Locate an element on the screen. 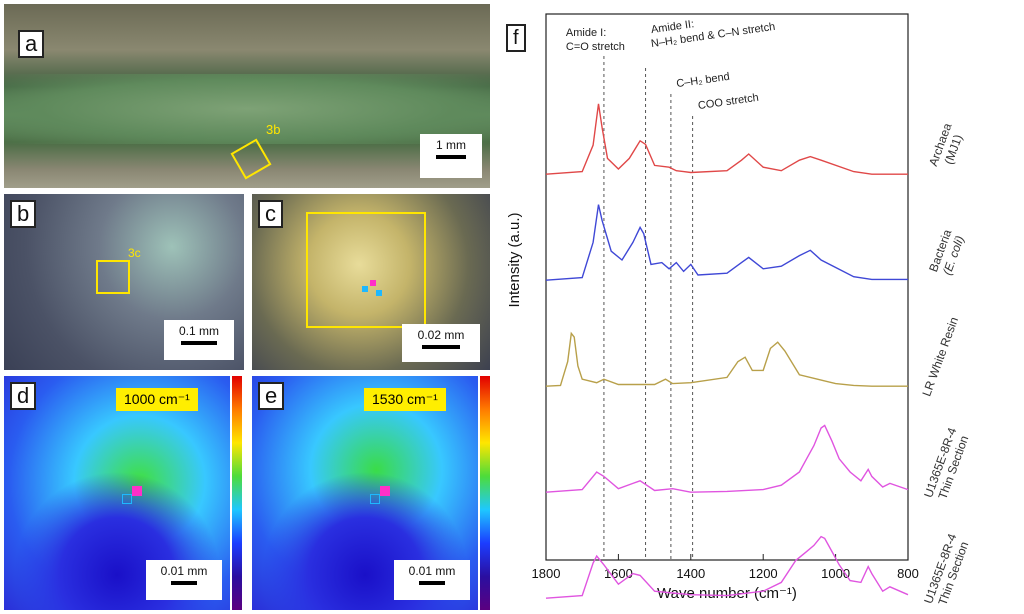 The width and height of the screenshot is (1024, 614). x-tick-label: 1400 is located at coordinates (690, 573).